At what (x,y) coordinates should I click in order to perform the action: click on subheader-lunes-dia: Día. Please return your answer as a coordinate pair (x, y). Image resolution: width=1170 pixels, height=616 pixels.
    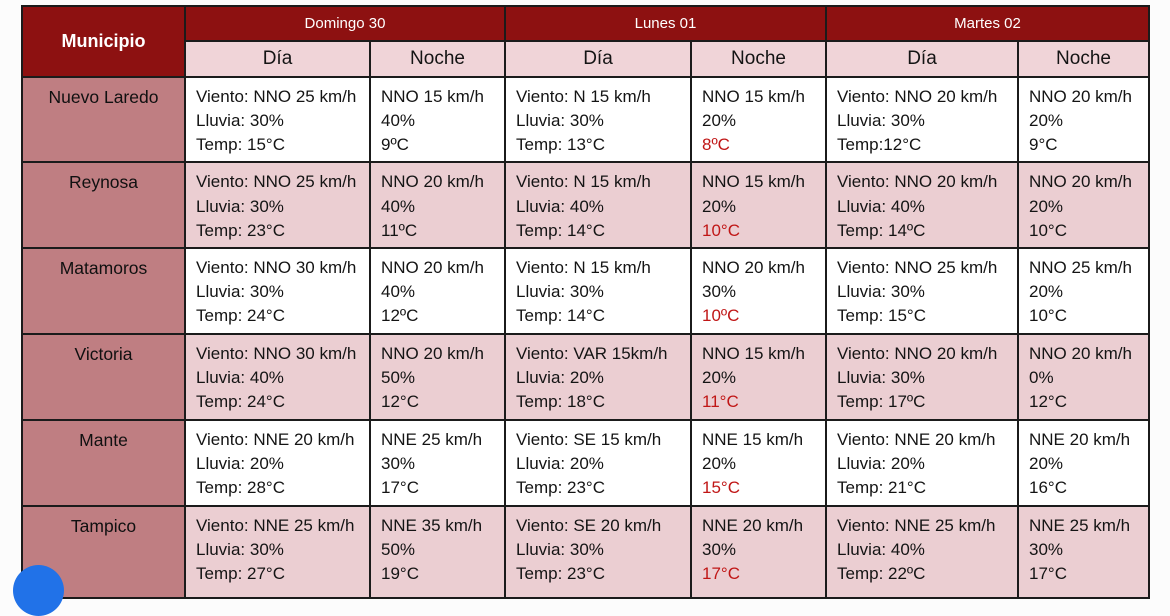
    Looking at the image, I should click on (598, 59).